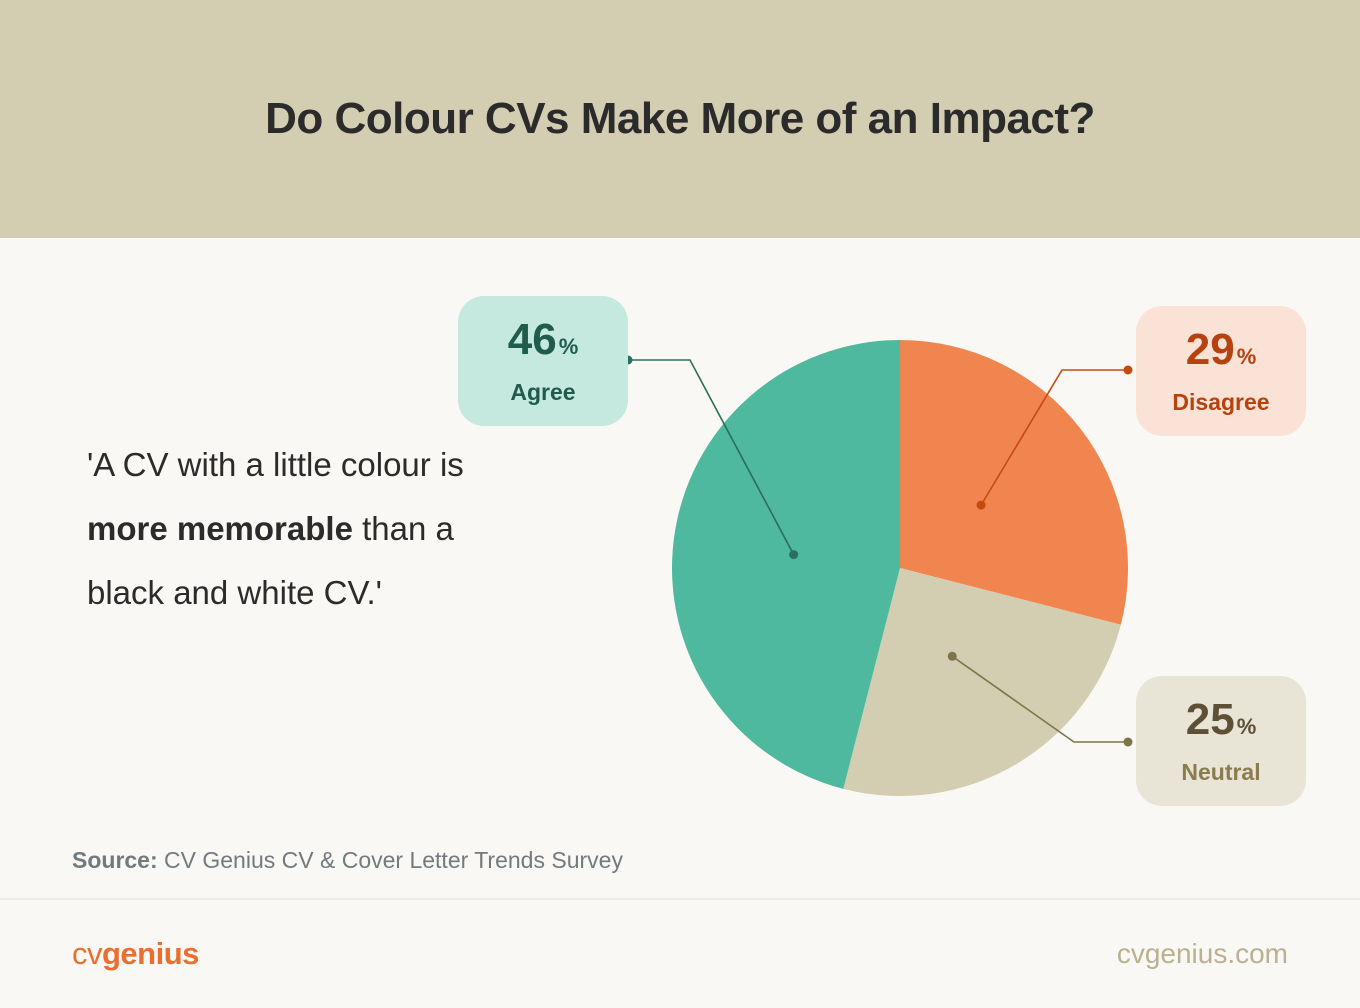  Describe the element at coordinates (543, 392) in the screenshot. I see `agree-label: Agree` at that location.